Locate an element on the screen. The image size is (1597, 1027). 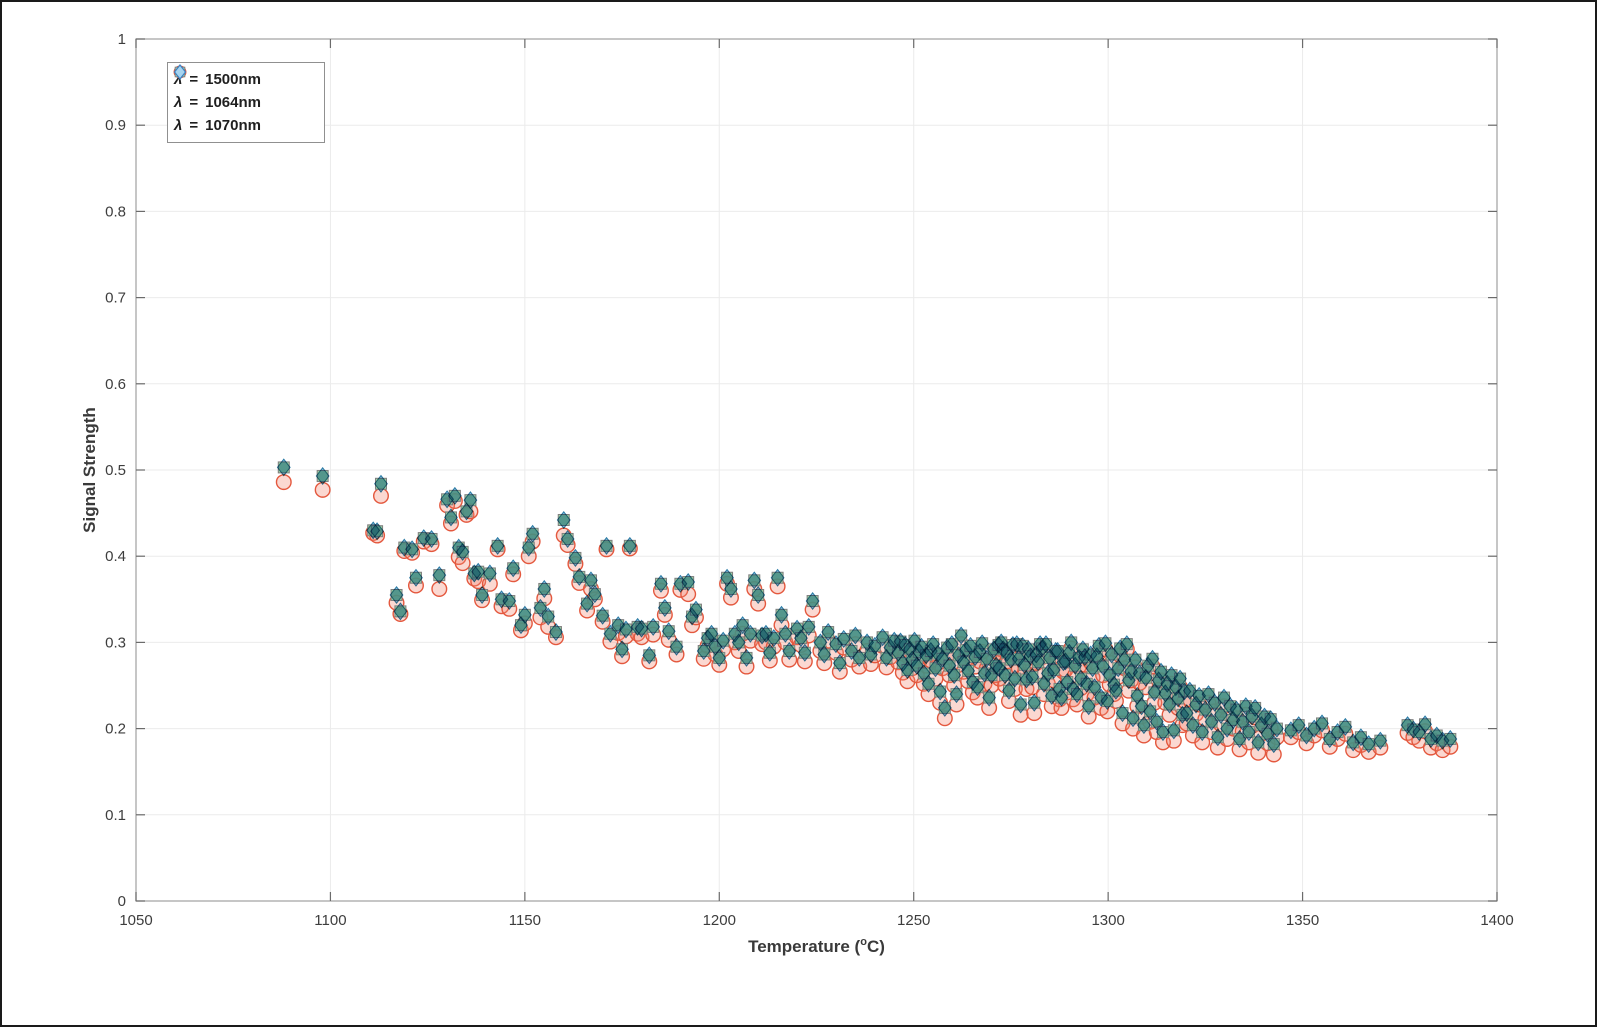
svg-text: 1200 is located at coordinates (719, 920).